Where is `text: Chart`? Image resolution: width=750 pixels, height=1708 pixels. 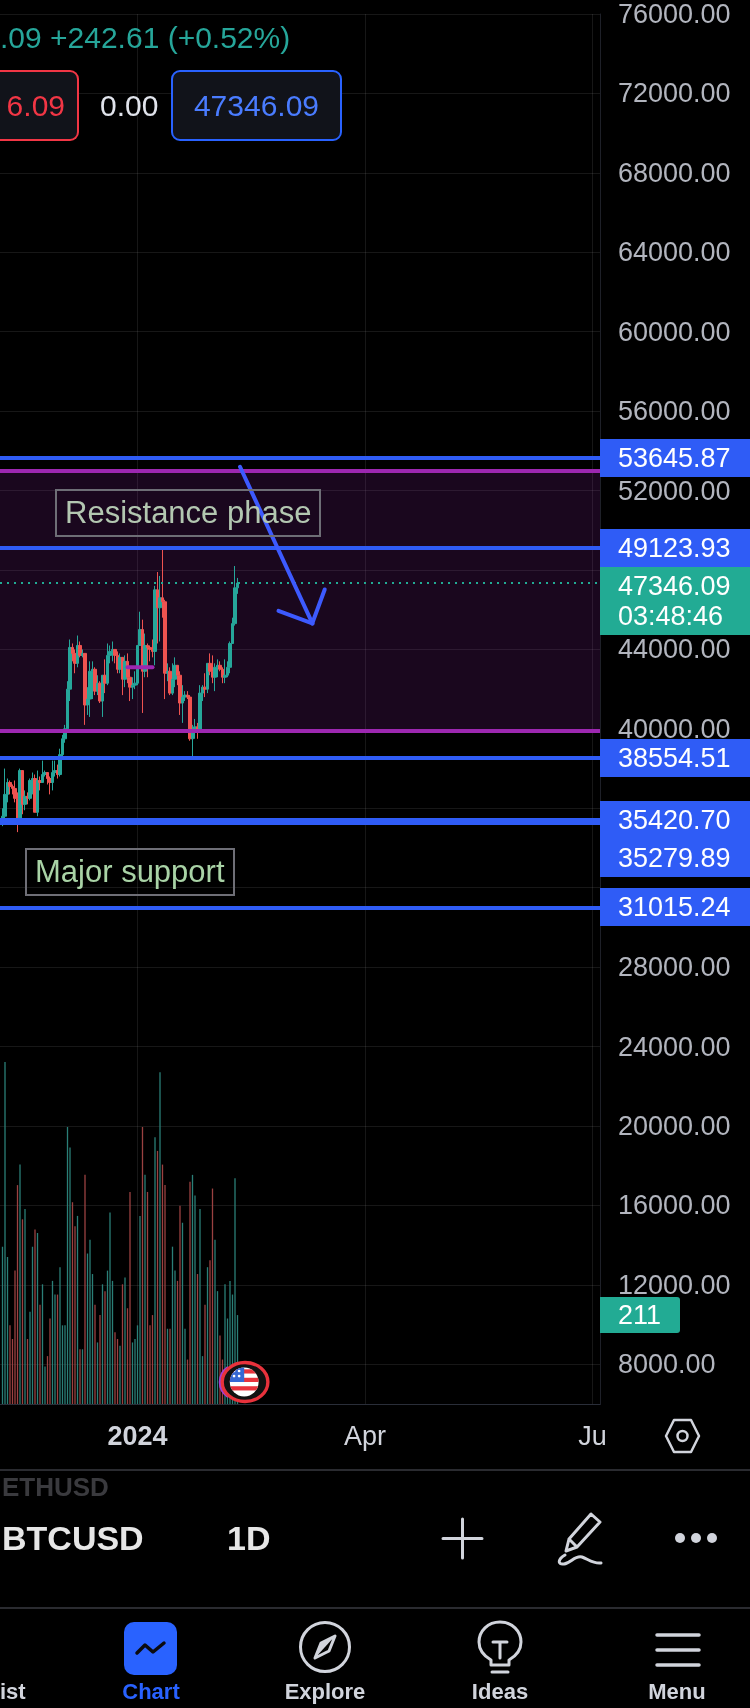 text: Chart is located at coordinates (151, 1691).